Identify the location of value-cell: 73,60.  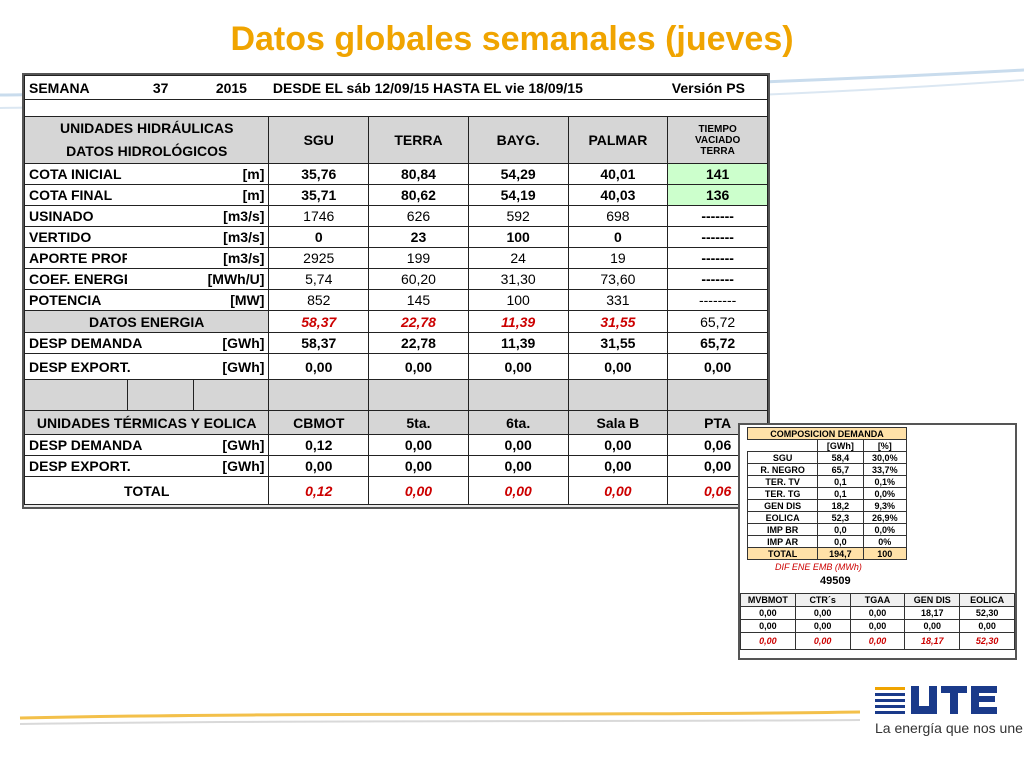
(618, 279).